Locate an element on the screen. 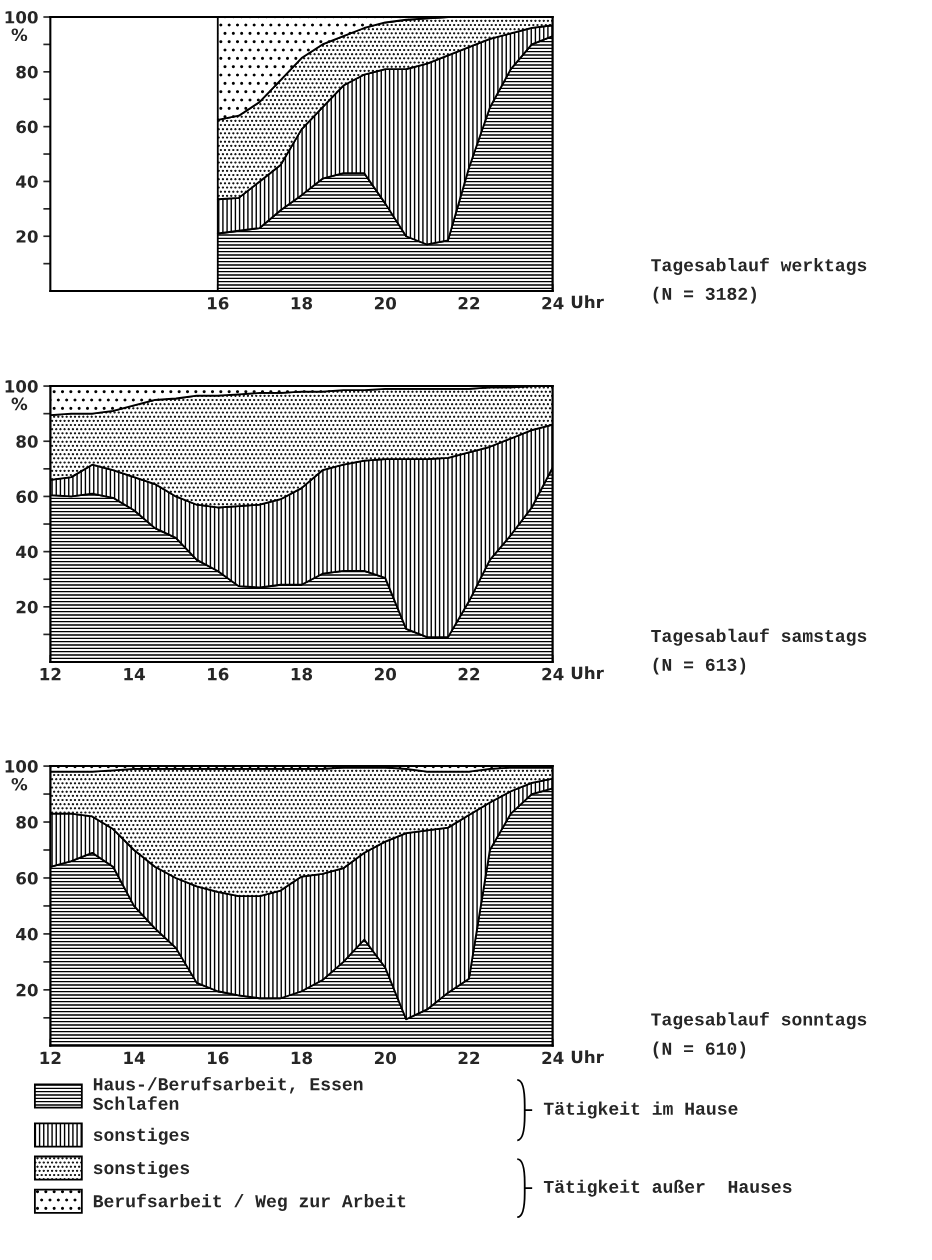 The width and height of the screenshot is (932, 1260). legend-label: Haus-/Berufsarbeit, Essen Schlafen is located at coordinates (228, 1093).